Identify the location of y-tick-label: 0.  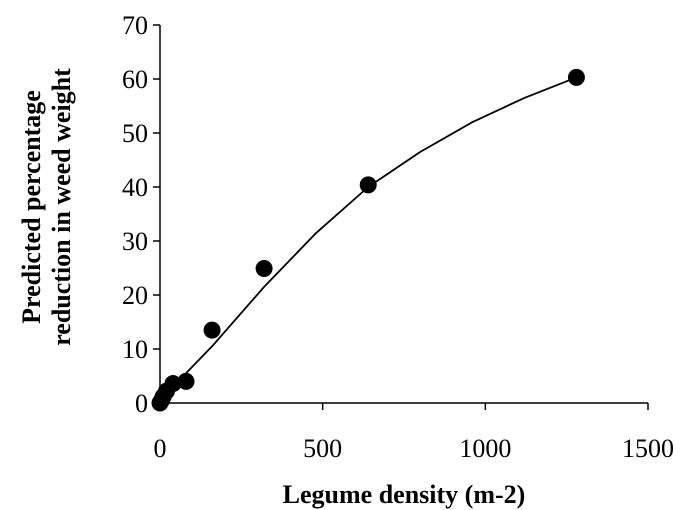
(141, 403).